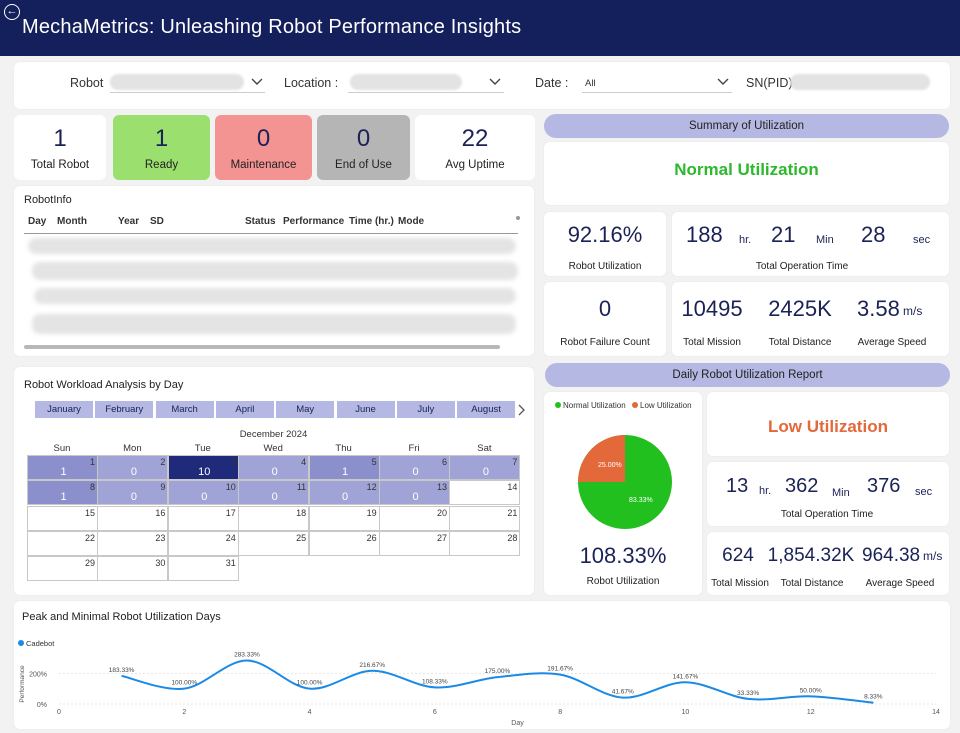  I want to click on month-february: February, so click(124, 409).